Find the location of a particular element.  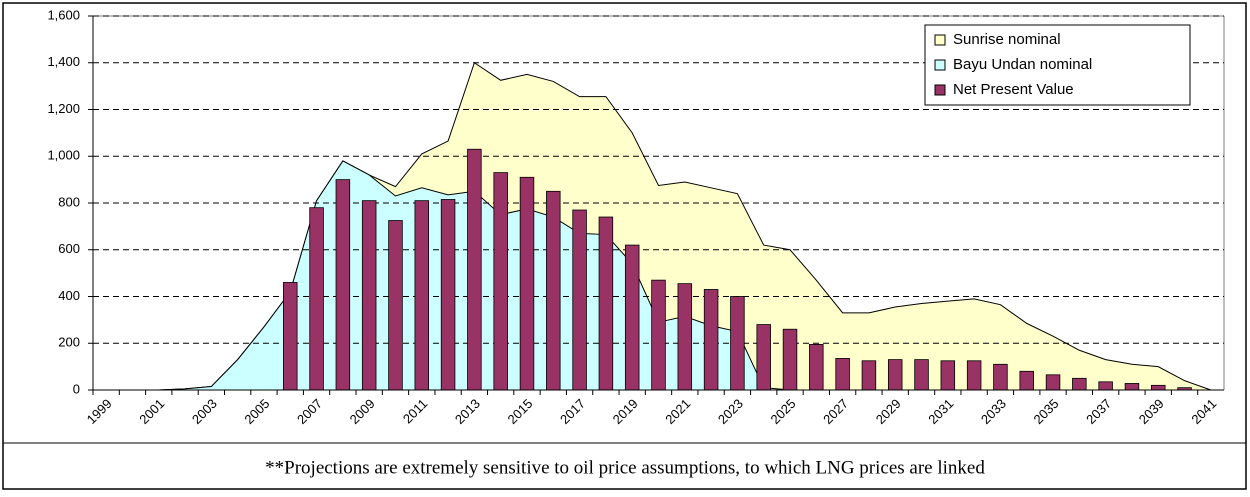

y-tick-label: 1,600 is located at coordinates (63, 14).